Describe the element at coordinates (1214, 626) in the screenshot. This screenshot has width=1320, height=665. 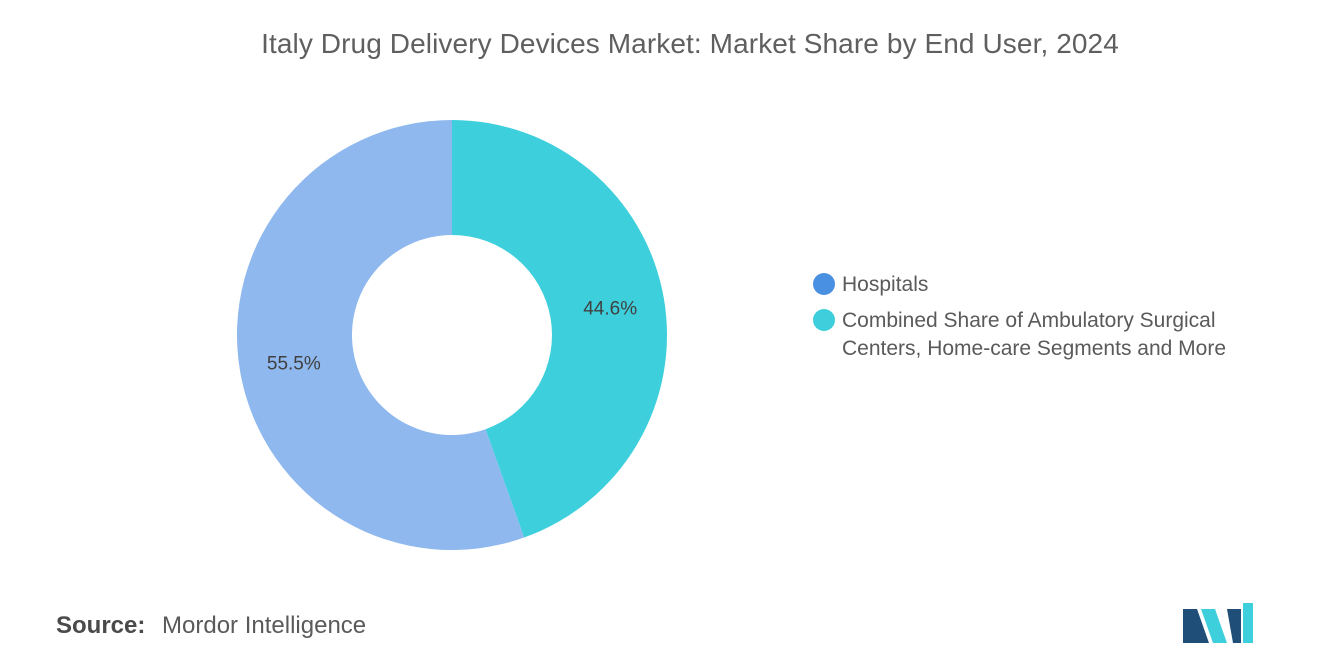
I see `logo-shape-middle` at that location.